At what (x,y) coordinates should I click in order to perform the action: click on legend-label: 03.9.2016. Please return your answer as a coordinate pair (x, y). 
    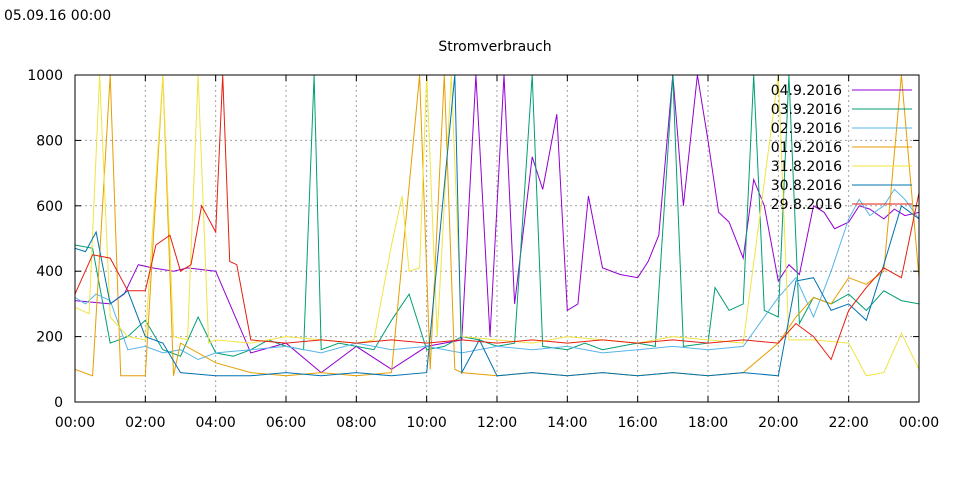
    Looking at the image, I should click on (806, 110).